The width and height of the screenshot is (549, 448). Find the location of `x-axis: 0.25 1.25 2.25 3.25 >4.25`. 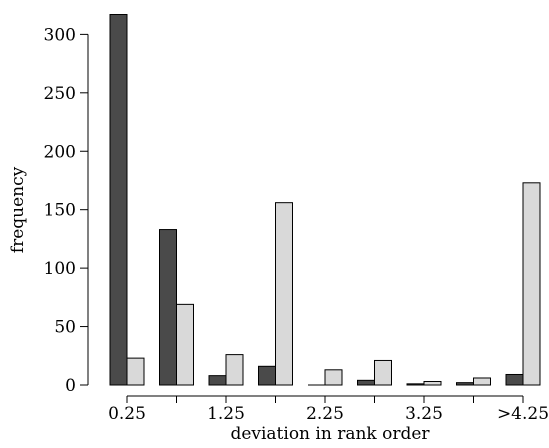

x-axis: 0.25 1.25 2.25 3.25 >4.25 is located at coordinates (328, 409).